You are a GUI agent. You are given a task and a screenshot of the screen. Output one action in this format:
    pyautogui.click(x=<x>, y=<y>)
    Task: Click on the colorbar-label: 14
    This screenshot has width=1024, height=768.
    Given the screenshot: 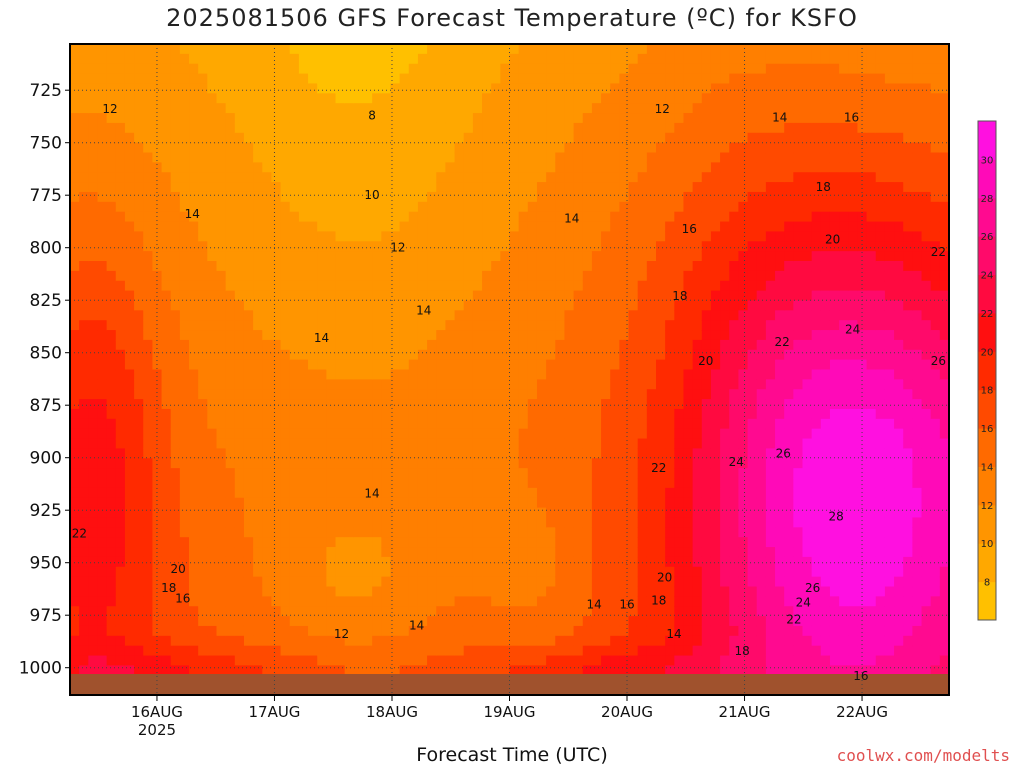 What is the action you would take?
    pyautogui.click(x=987, y=467)
    